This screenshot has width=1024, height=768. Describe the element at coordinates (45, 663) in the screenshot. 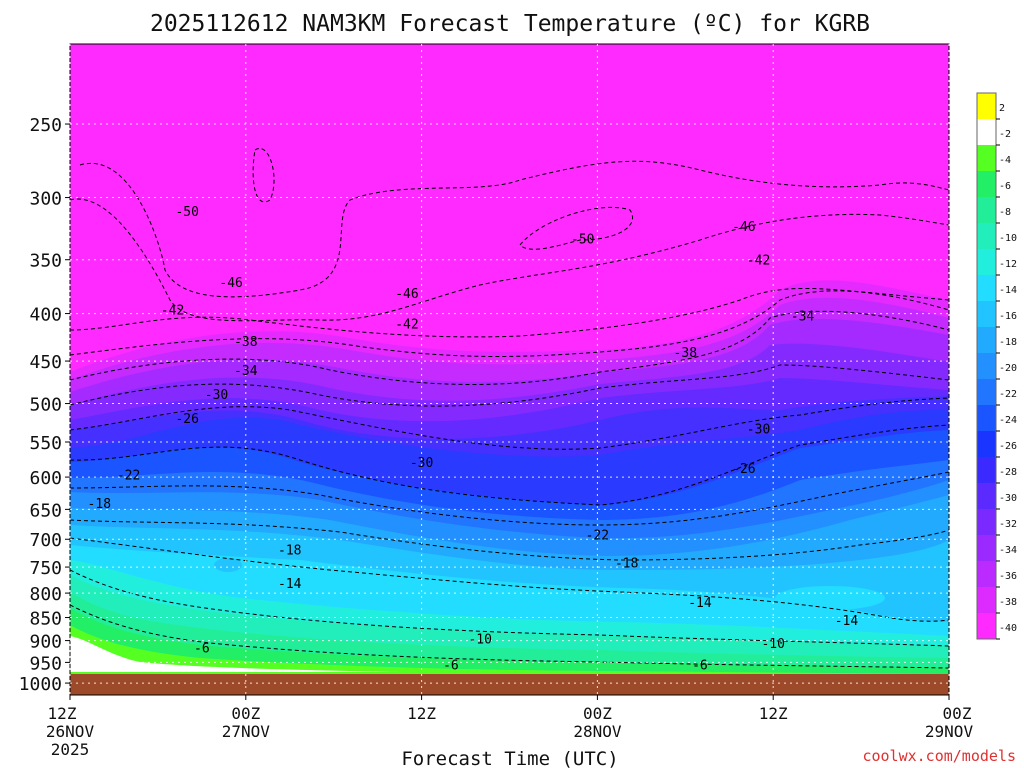

I see `y-tick-label: 950` at that location.